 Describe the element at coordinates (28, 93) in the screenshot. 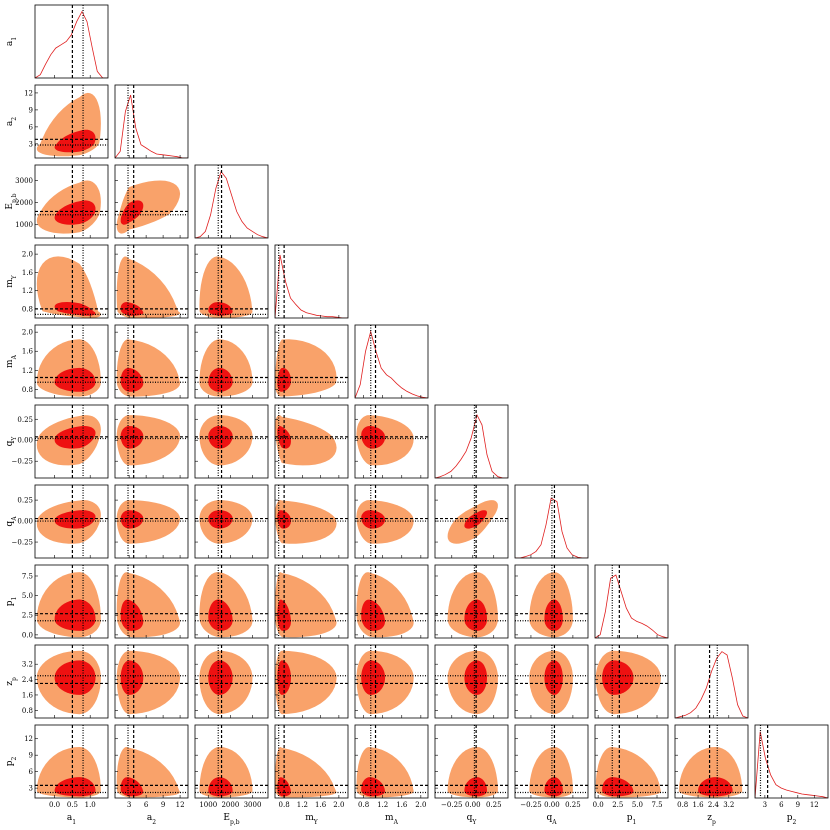

I see `y-tick-label: 12` at that location.